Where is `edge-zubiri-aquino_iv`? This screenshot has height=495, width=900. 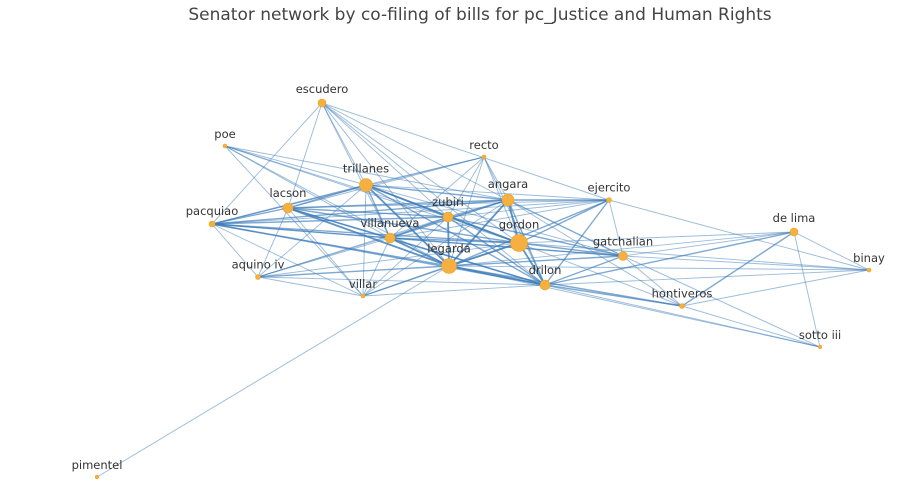
edge-zubiri-aquino_iv is located at coordinates (353, 247).